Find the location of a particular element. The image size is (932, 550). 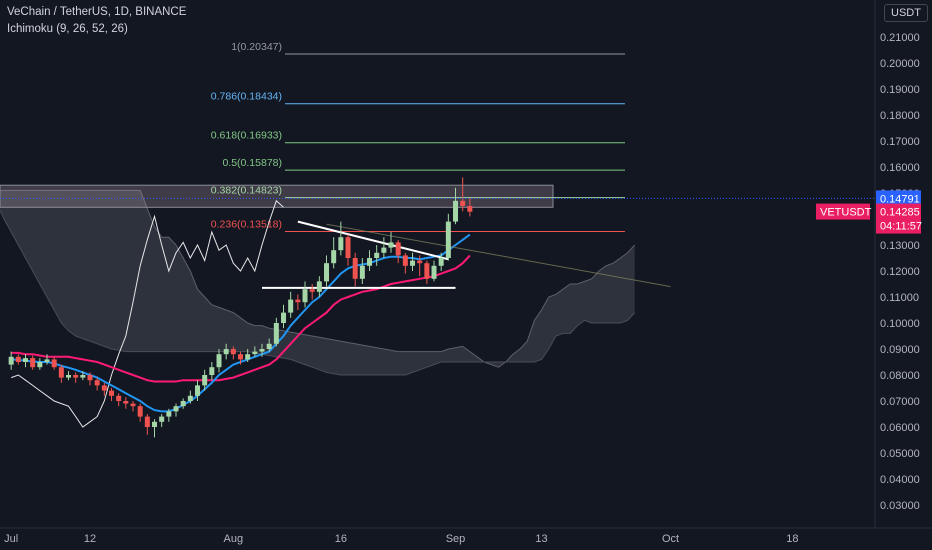

resistance-zone-rect is located at coordinates (277, 196).